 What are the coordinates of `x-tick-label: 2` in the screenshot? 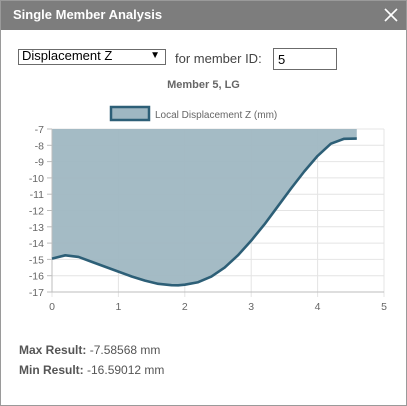 It's located at (185, 307).